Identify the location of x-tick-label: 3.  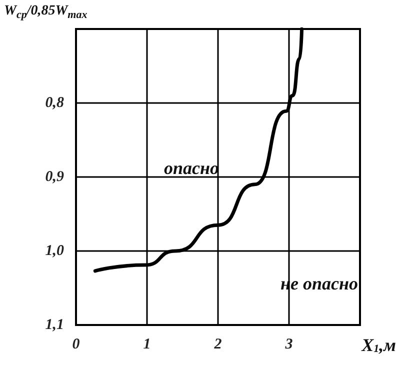
(289, 344).